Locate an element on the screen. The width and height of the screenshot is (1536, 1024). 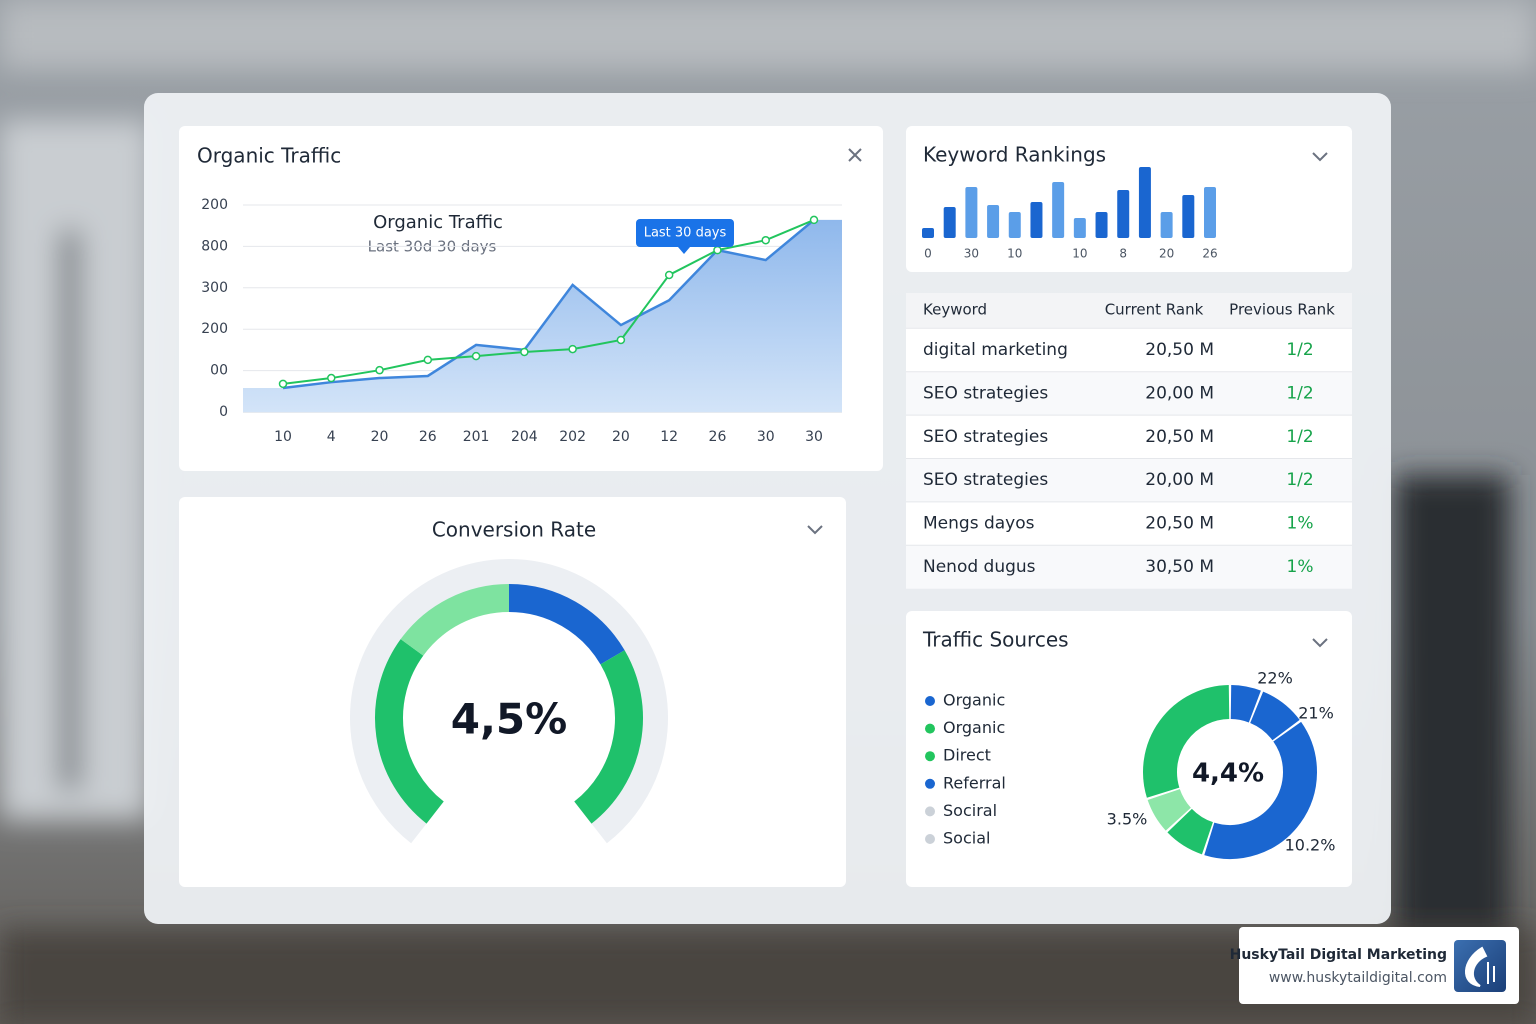
table-header: Previous Rank is located at coordinates (1282, 310).